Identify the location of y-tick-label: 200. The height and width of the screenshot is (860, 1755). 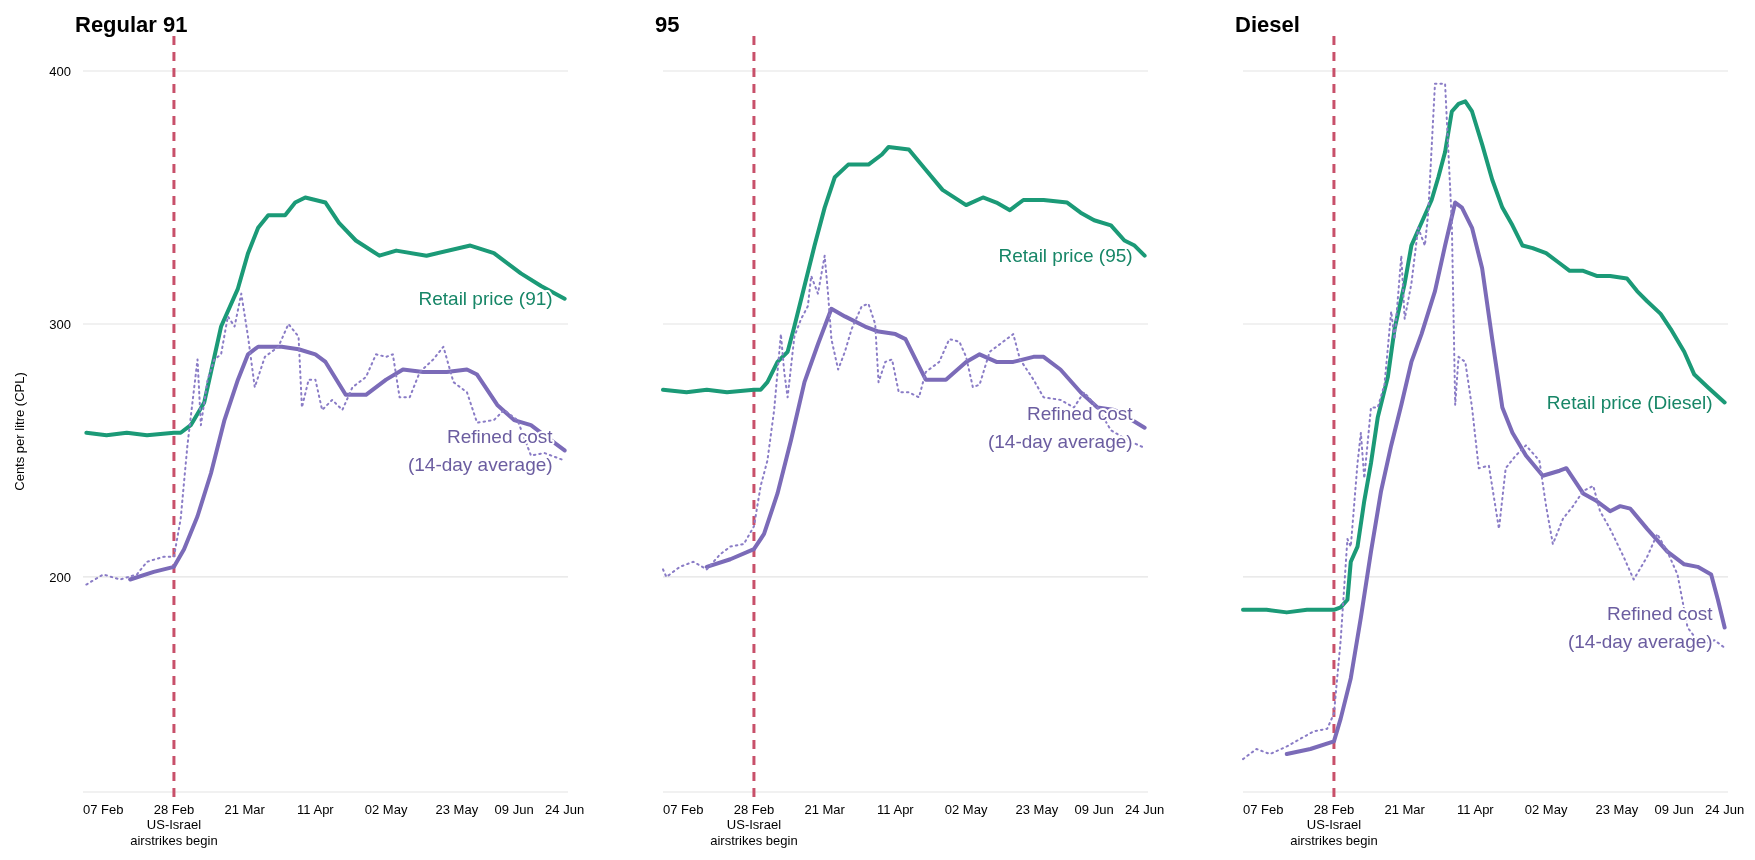
(60, 577).